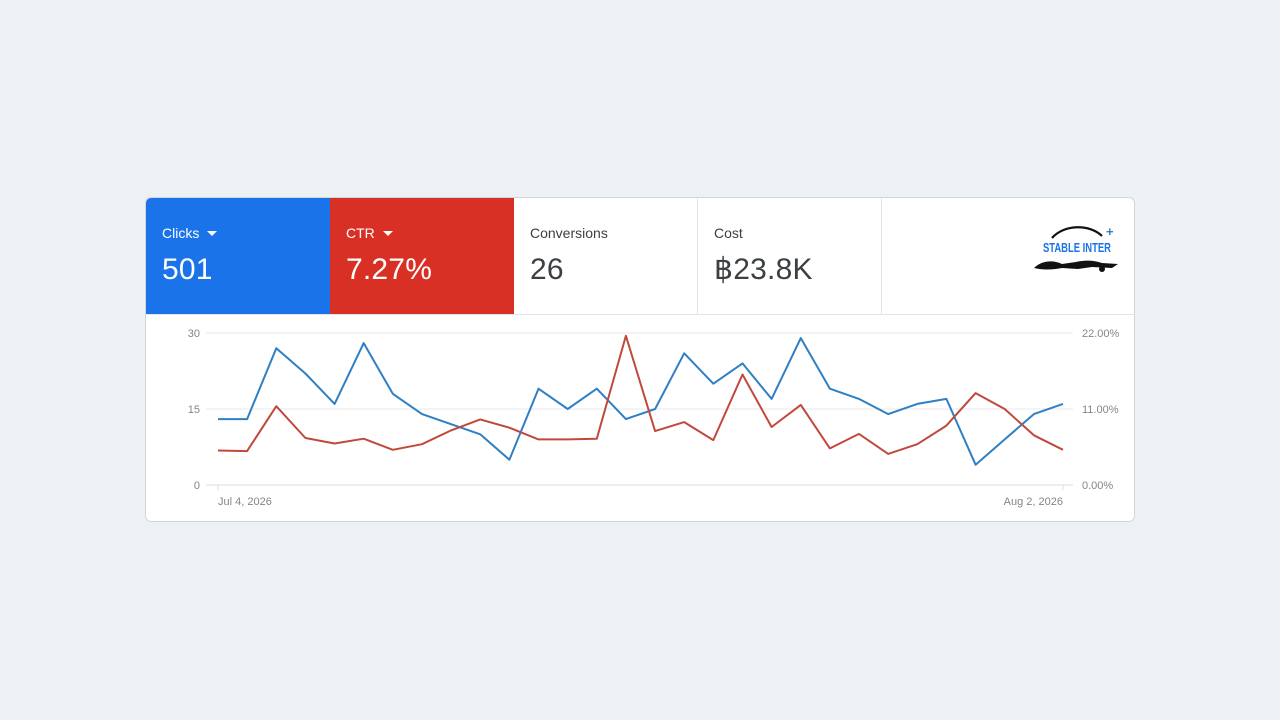 This screenshot has width=1280, height=720. Describe the element at coordinates (194, 334) in the screenshot. I see `y-axis-left-tick-label: 30` at that location.